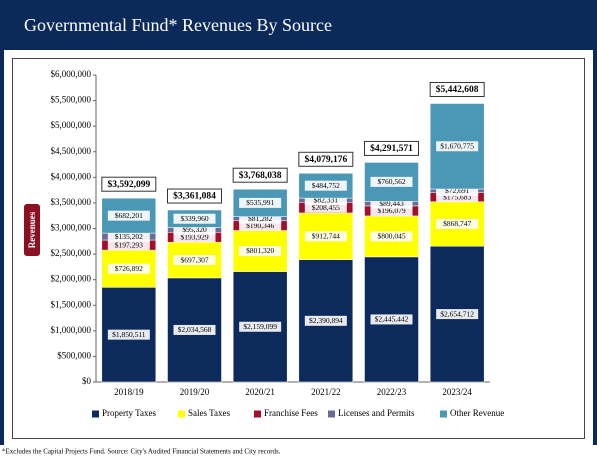 Image resolution: width=597 pixels, height=459 pixels. I want to click on total-label: $4,079,176, so click(325, 159).